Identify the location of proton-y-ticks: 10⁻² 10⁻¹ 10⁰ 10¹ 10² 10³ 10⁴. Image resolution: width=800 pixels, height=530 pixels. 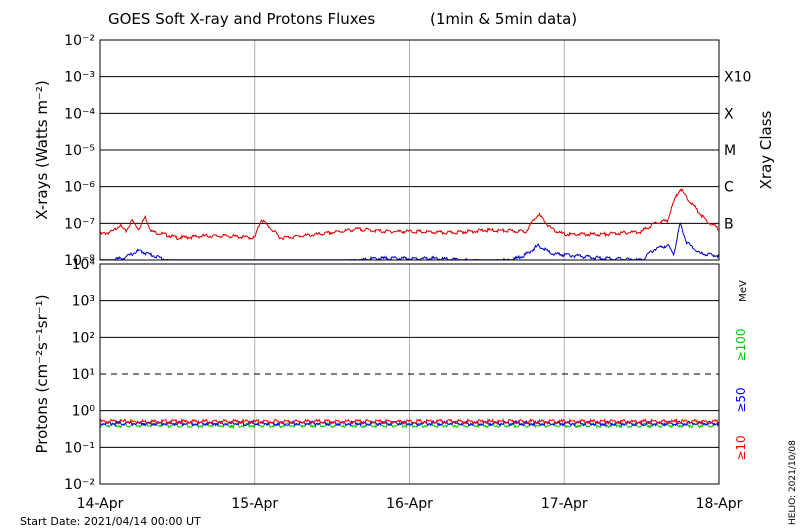
(79, 375).